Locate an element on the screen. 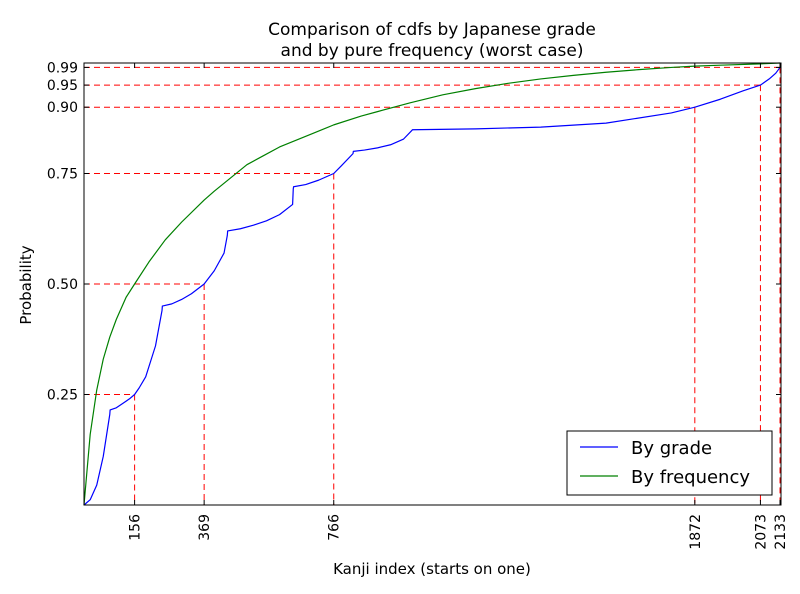 This screenshot has width=800, height=594. y-tick-label-3: 0.90 is located at coordinates (62, 108).